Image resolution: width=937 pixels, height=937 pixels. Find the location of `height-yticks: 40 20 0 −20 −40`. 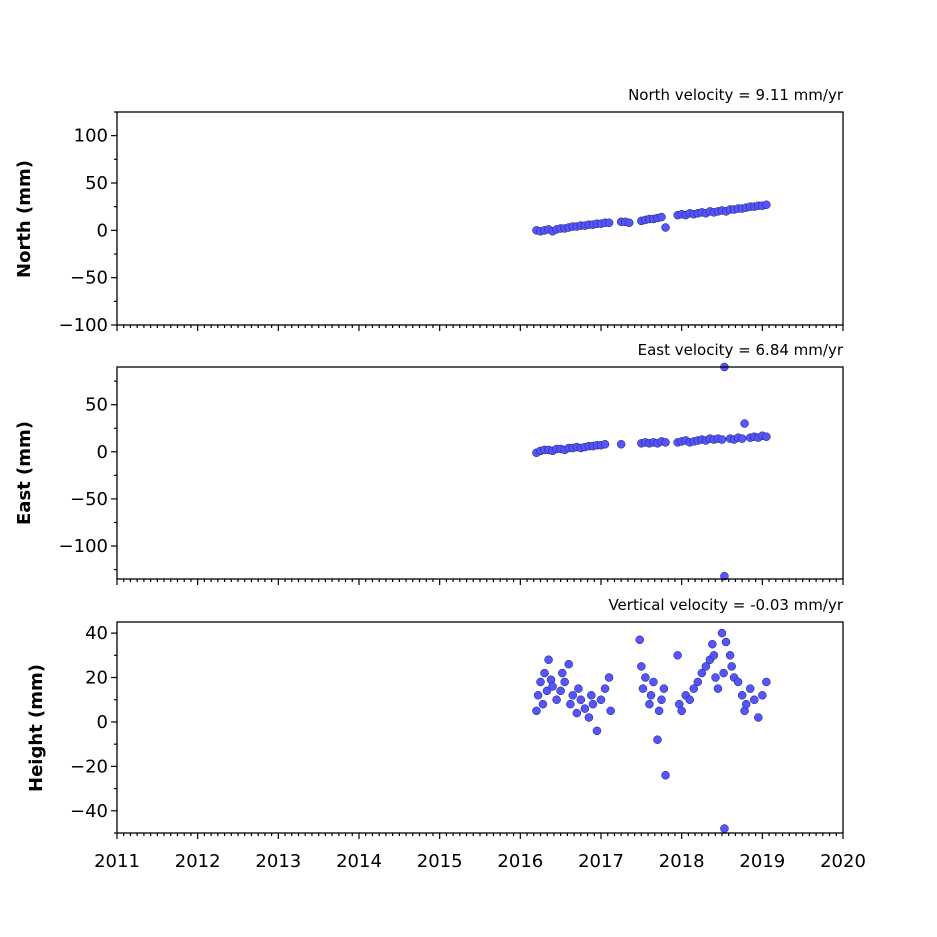

height-yticks: 40 20 0 −20 −40 is located at coordinates (93, 728).